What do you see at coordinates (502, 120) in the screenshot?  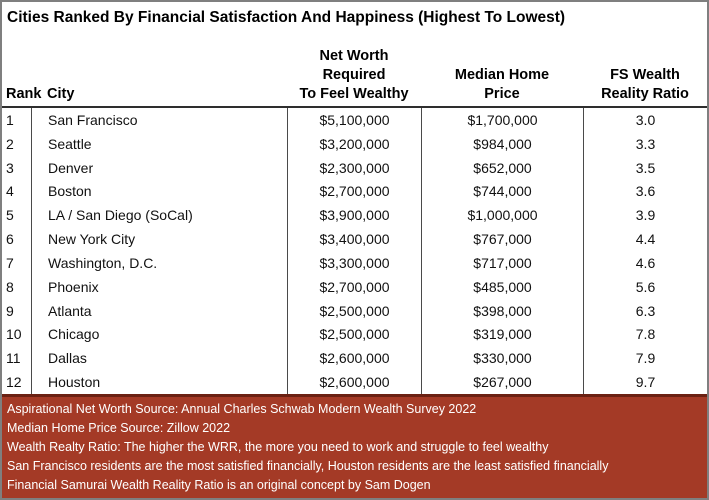 I see `cell-median-home: $1,700,000` at bounding box center [502, 120].